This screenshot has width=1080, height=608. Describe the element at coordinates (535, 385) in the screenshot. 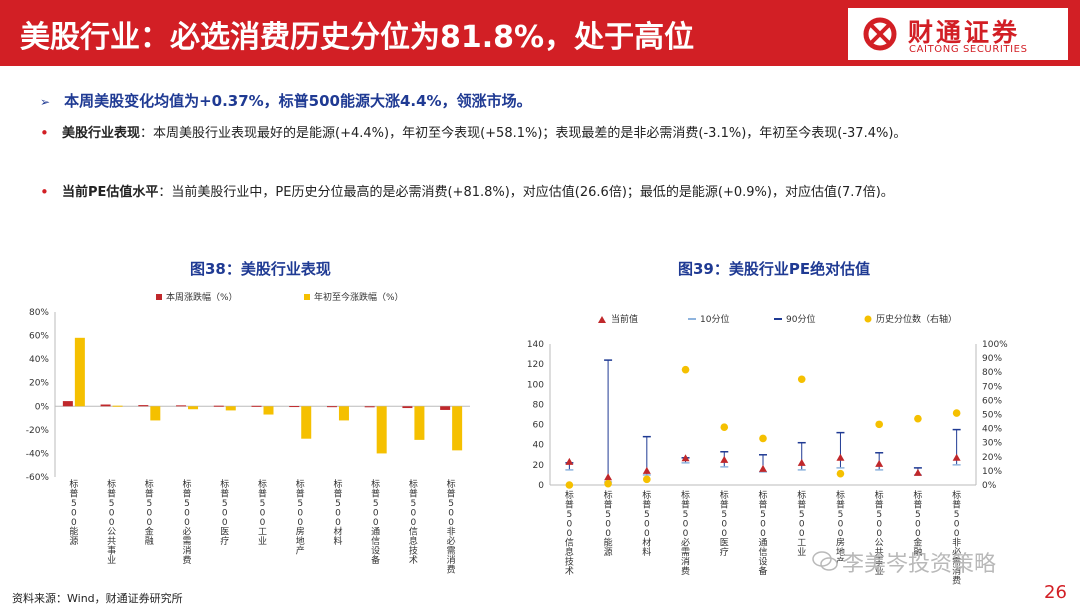

I see `y-tick-label: 100` at that location.